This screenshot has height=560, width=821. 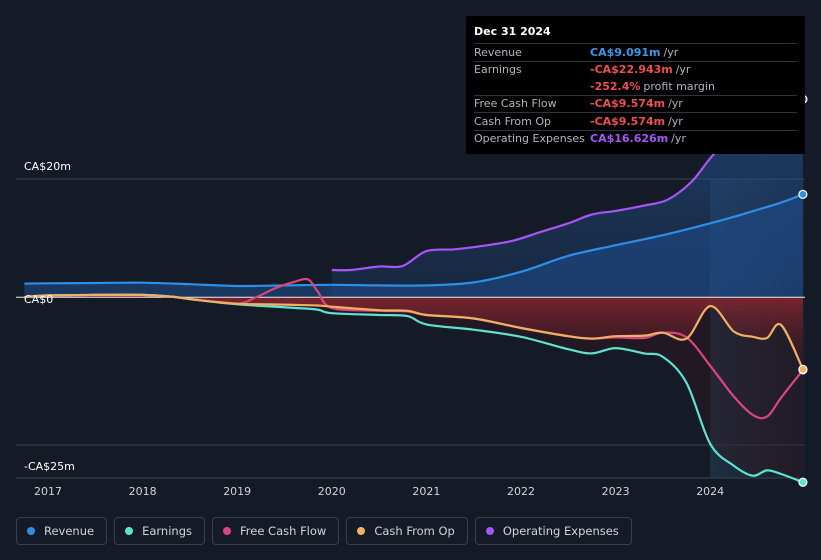 I want to click on legend-label: Operating Expenses, so click(x=560, y=531).